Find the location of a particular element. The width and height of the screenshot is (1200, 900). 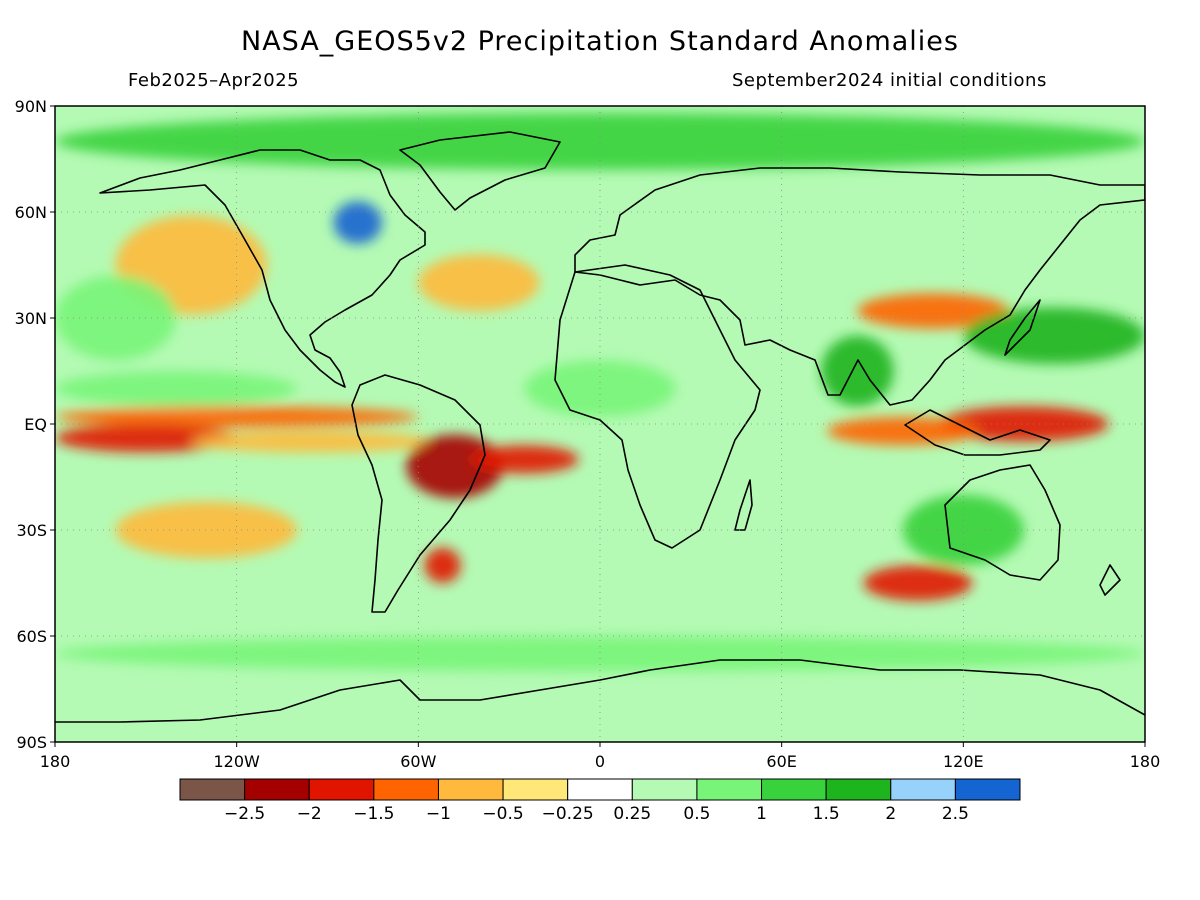

colorbar-label: −1 is located at coordinates (438, 814).